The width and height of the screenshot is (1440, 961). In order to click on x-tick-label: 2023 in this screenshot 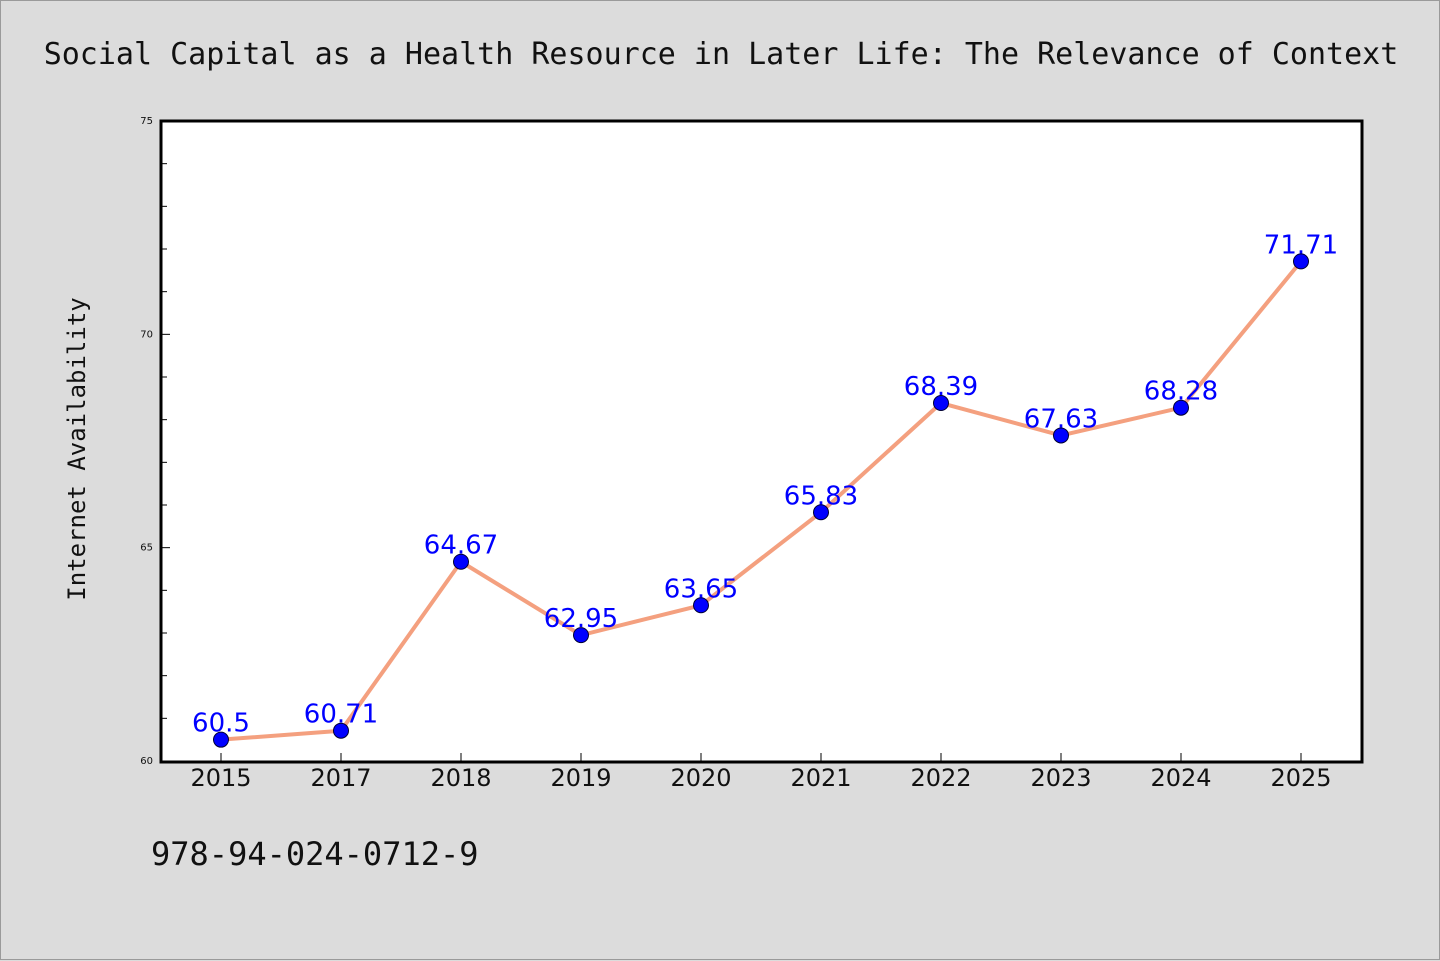, I will do `click(1060, 778)`.